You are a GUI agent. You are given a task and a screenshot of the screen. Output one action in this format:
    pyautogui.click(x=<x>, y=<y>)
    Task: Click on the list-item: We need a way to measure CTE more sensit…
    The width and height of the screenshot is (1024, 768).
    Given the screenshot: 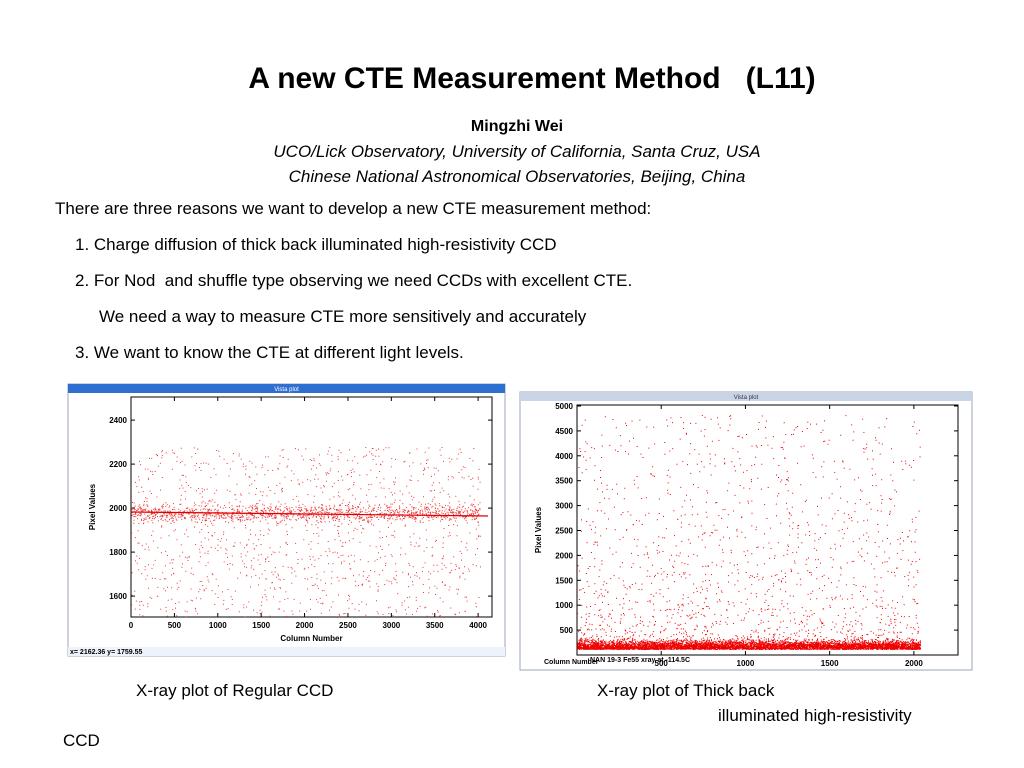 What is the action you would take?
    pyautogui.click(x=343, y=316)
    